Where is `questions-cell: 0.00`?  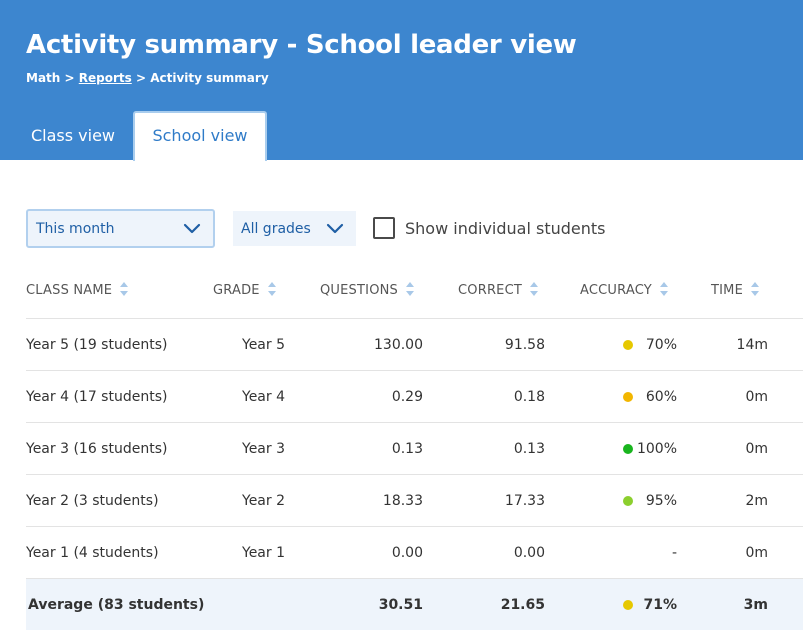
questions-cell: 0.00 is located at coordinates (407, 552).